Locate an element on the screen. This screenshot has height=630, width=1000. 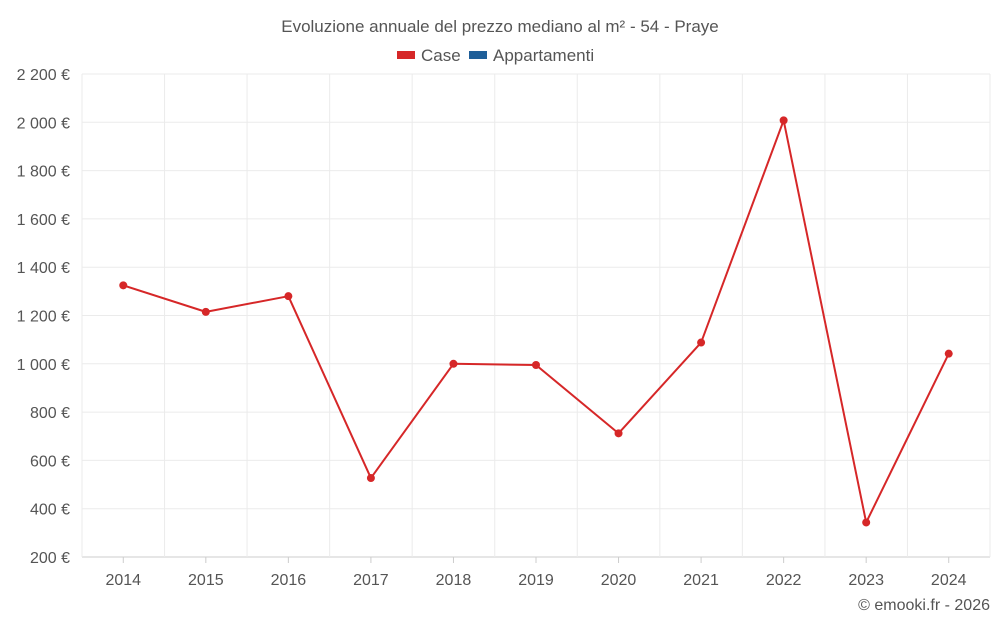
y-tick-label: 1 200 € is located at coordinates (43, 317).